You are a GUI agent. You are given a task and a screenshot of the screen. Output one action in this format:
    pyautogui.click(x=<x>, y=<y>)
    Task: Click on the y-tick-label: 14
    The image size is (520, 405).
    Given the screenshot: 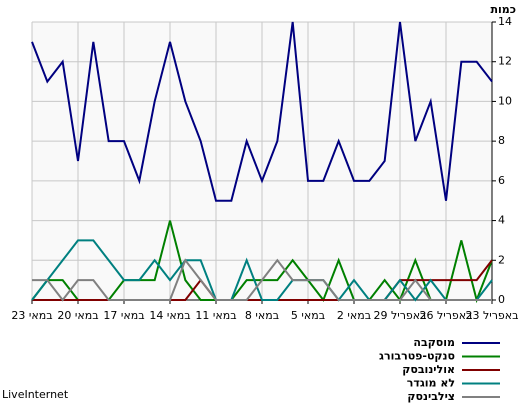 What is the action you would take?
    pyautogui.click(x=505, y=21)
    